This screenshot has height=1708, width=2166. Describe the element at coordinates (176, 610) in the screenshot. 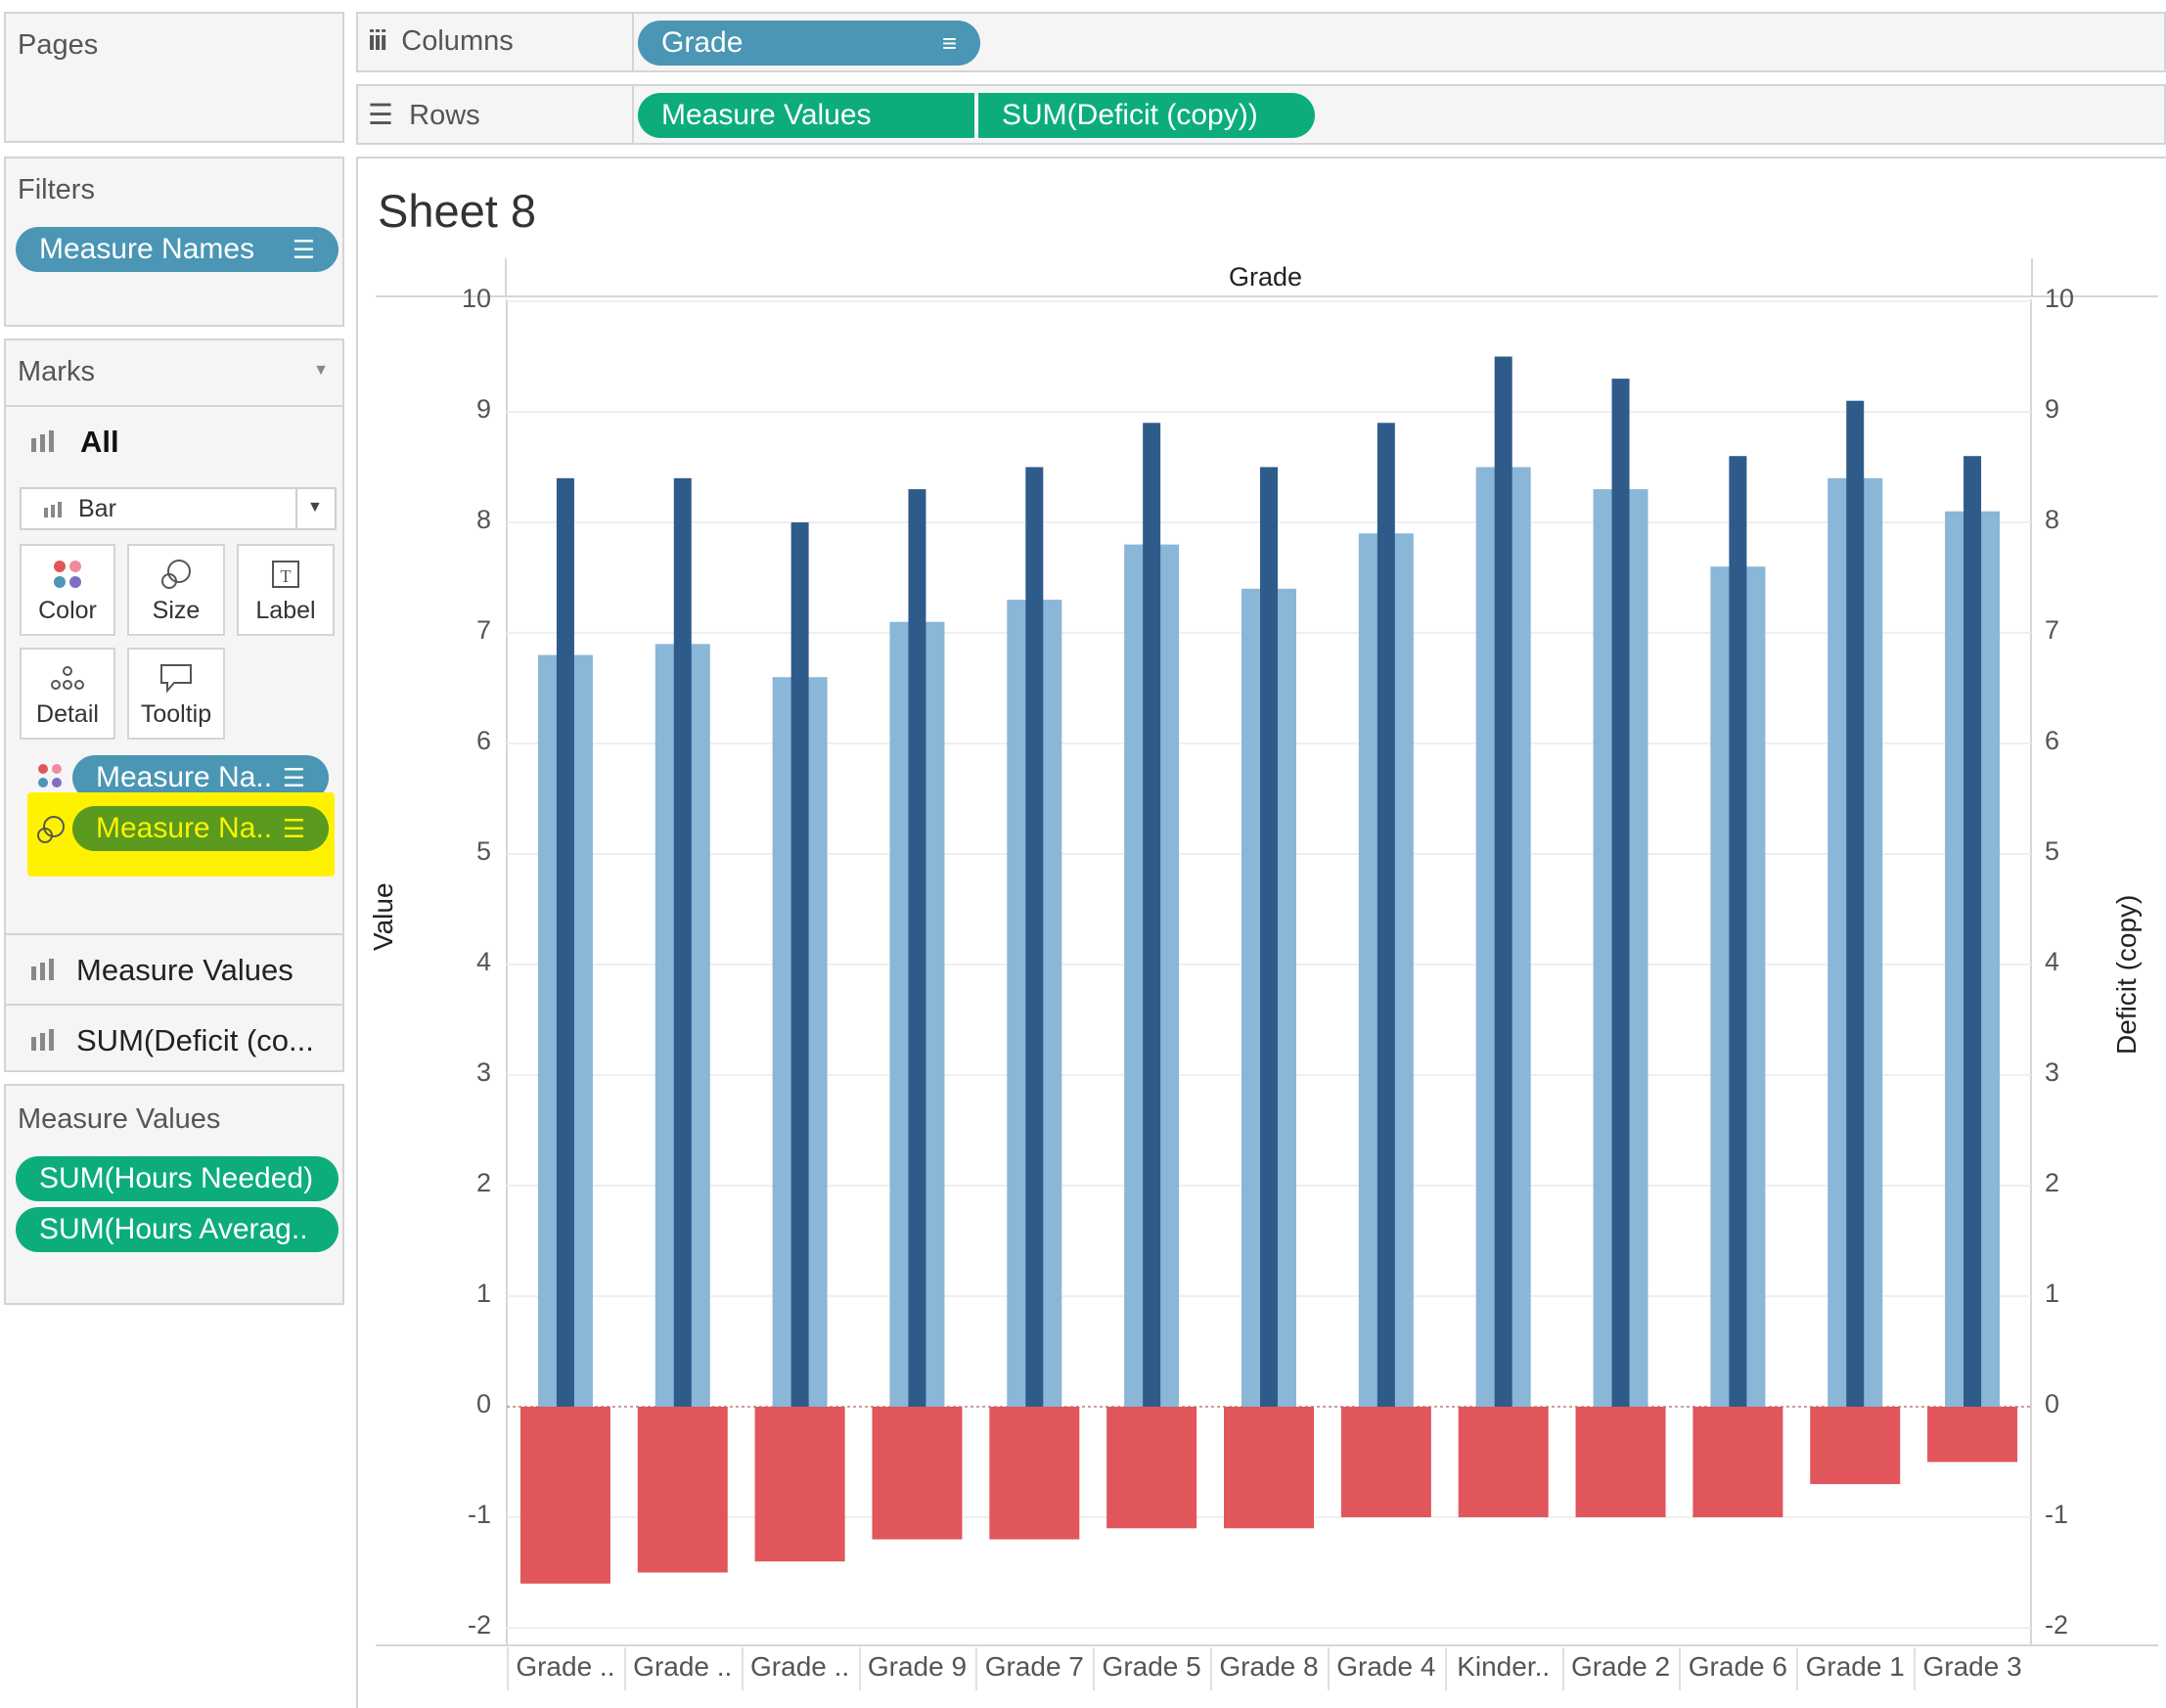

I see `size-card-label: Size` at that location.